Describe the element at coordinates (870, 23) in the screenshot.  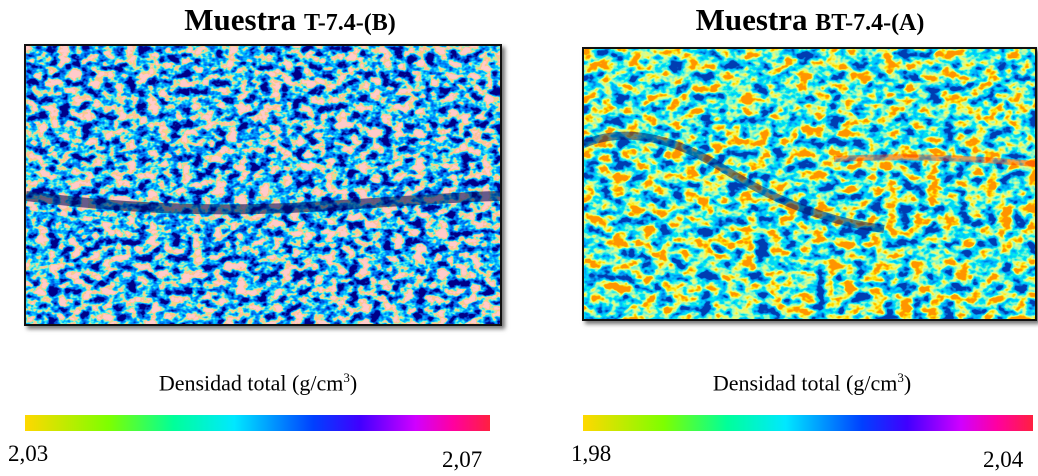
I see `title-code: BT-7.4-(A)` at that location.